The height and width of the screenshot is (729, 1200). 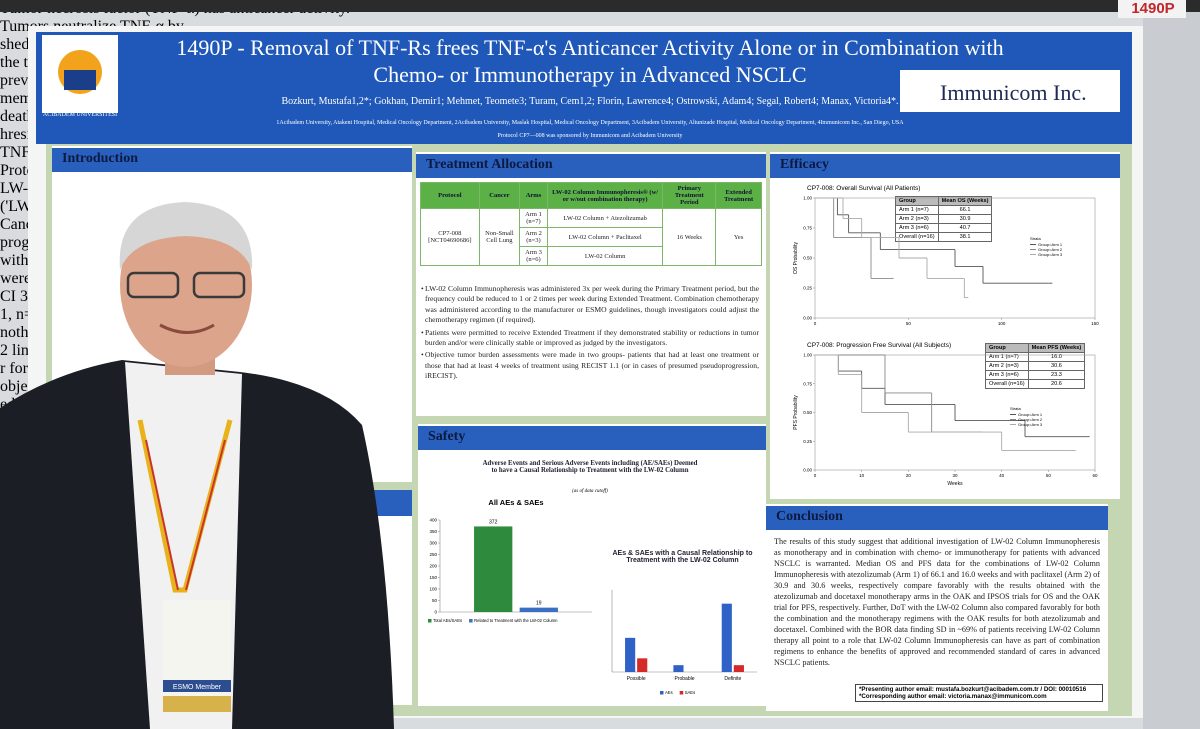 What do you see at coordinates (433, 520) in the screenshot?
I see `y-tick-label: 400` at bounding box center [433, 520].